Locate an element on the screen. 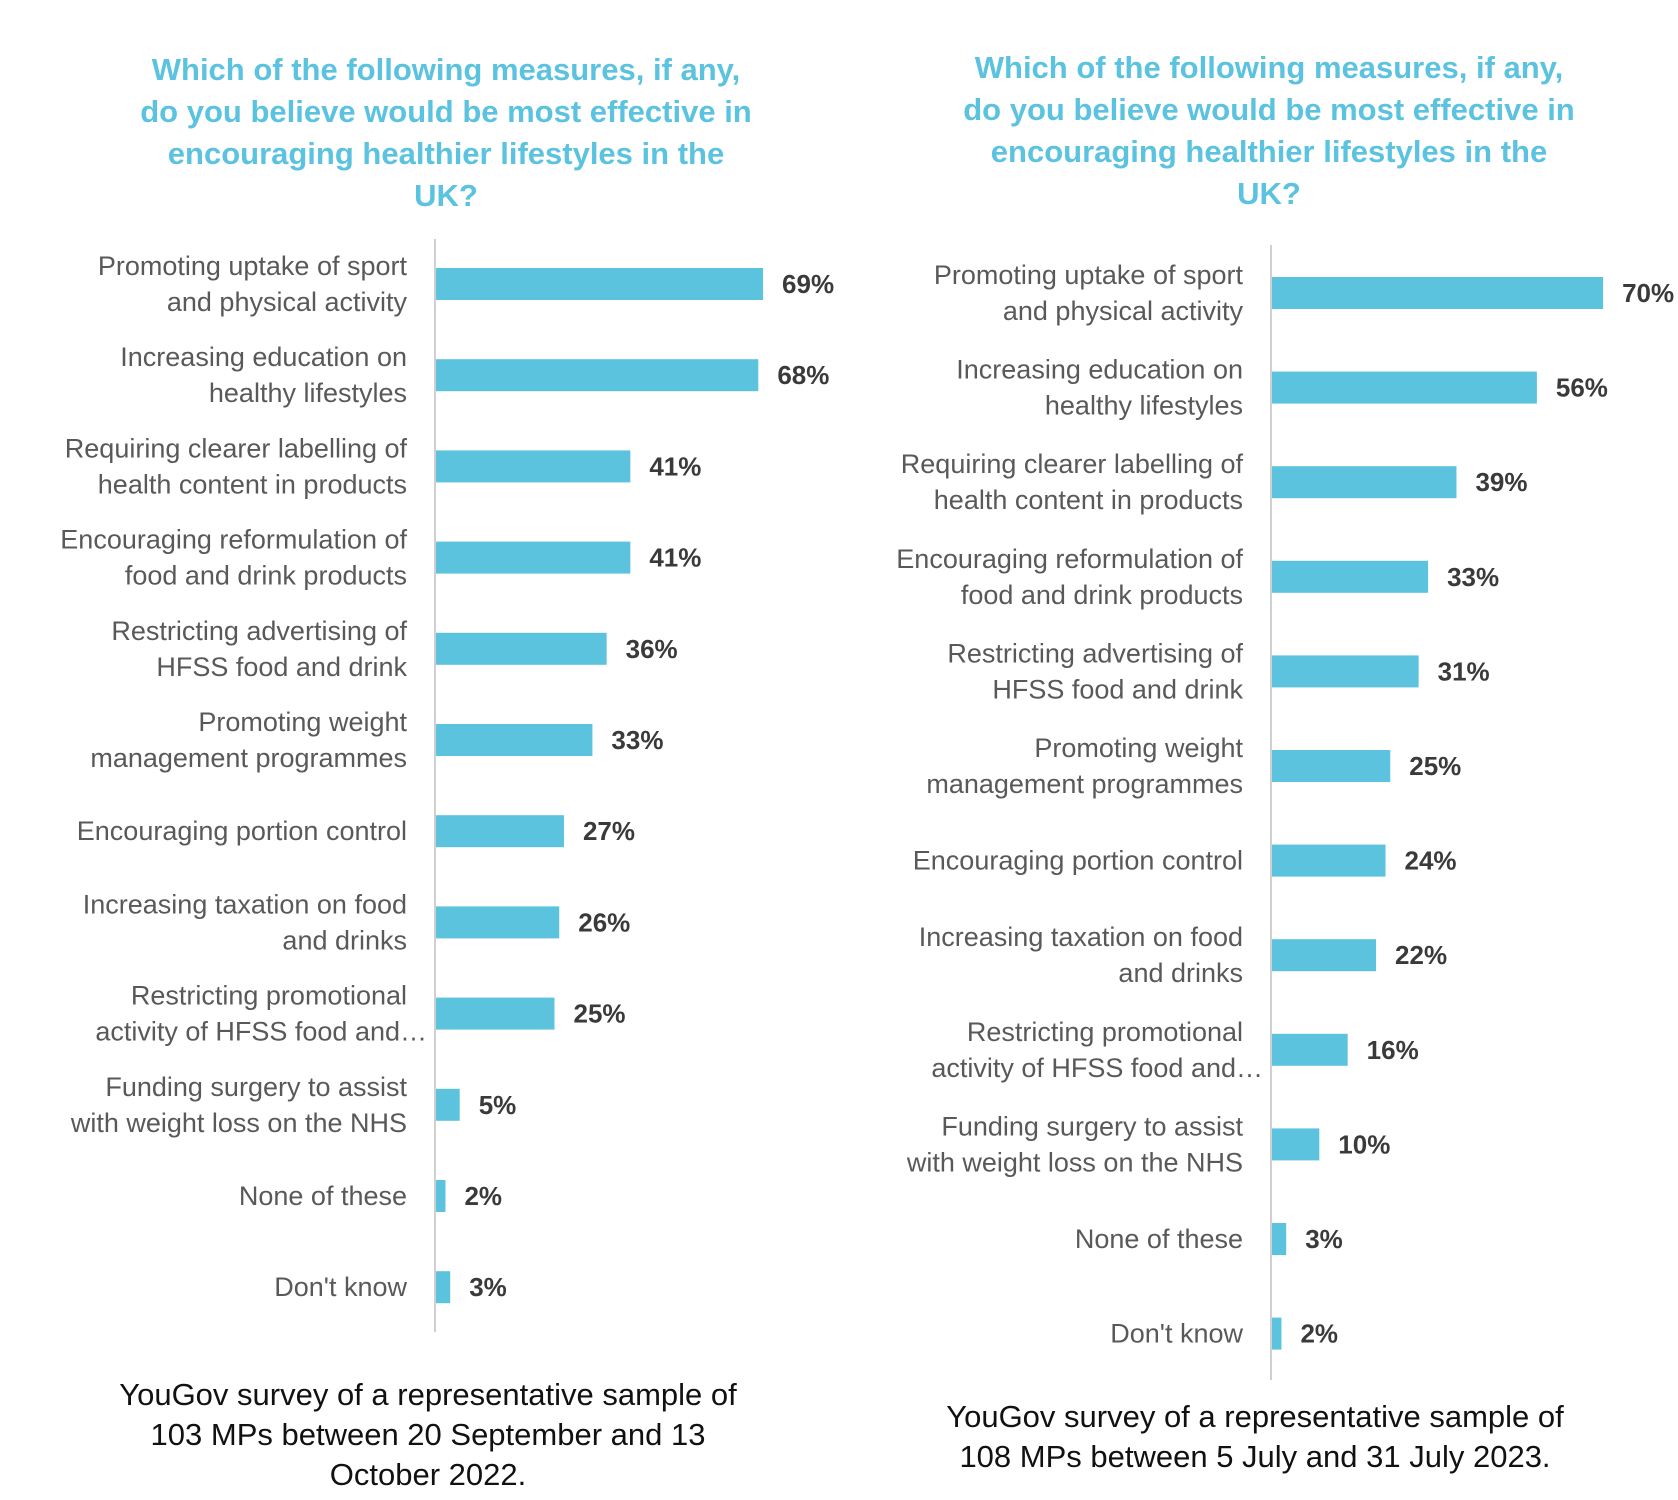 The width and height of the screenshot is (1678, 1500). data-label: 26% is located at coordinates (604, 922).